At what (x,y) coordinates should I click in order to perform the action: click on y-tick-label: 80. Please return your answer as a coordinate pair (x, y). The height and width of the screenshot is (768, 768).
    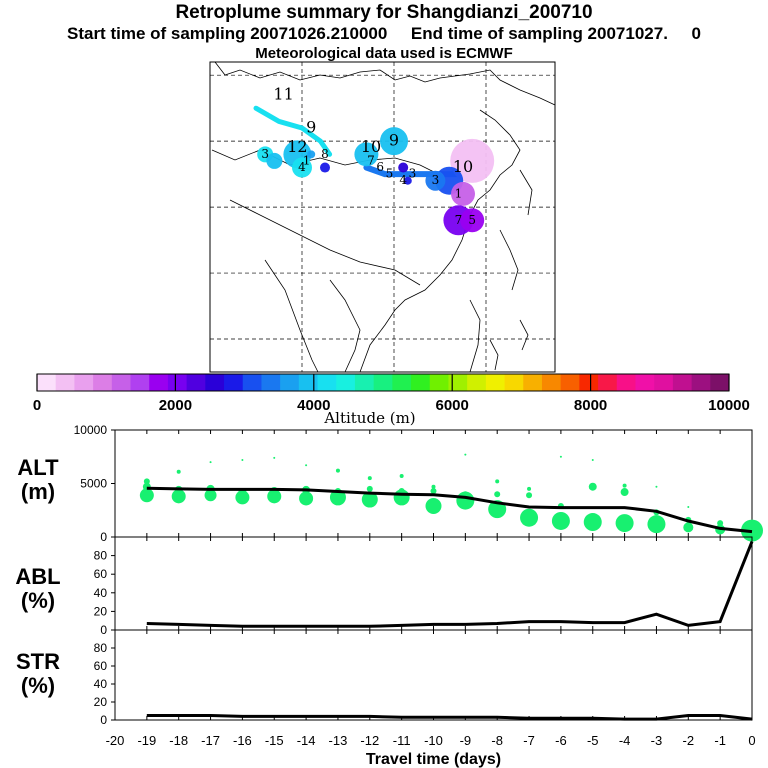
    Looking at the image, I should click on (101, 556).